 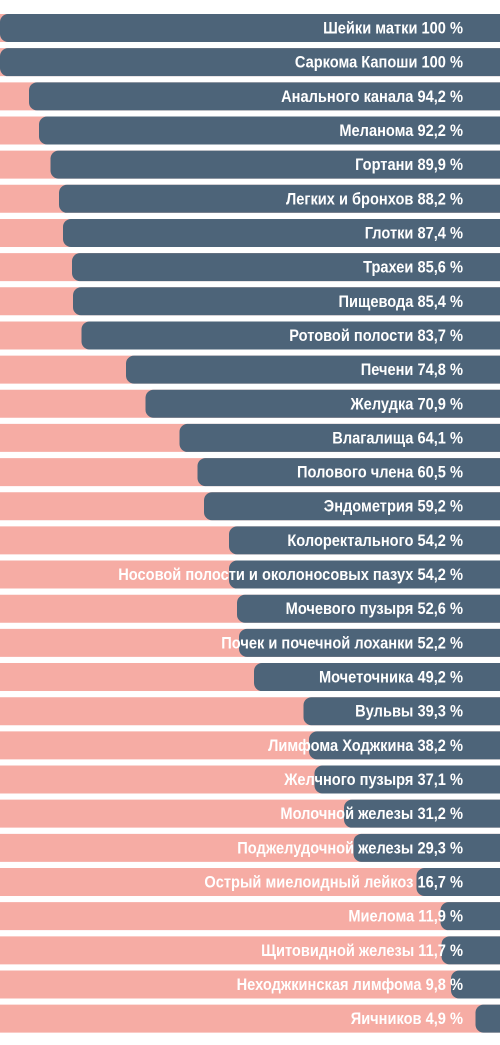 I want to click on bar-label: Неходжкинская лимфома 9,8 %, so click(x=350, y=984).